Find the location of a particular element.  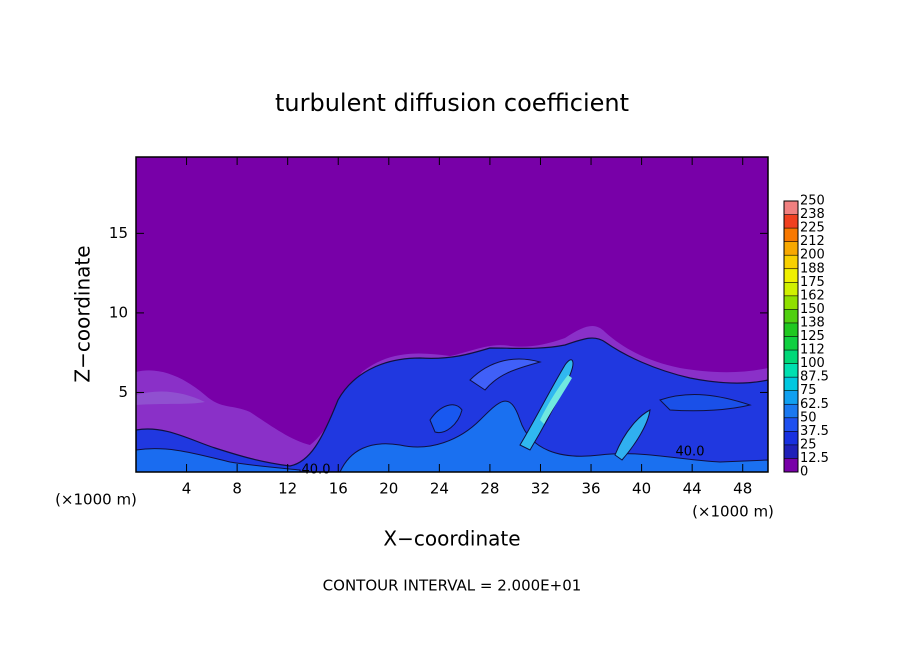

y-tick-label: 5 is located at coordinates (123, 392).